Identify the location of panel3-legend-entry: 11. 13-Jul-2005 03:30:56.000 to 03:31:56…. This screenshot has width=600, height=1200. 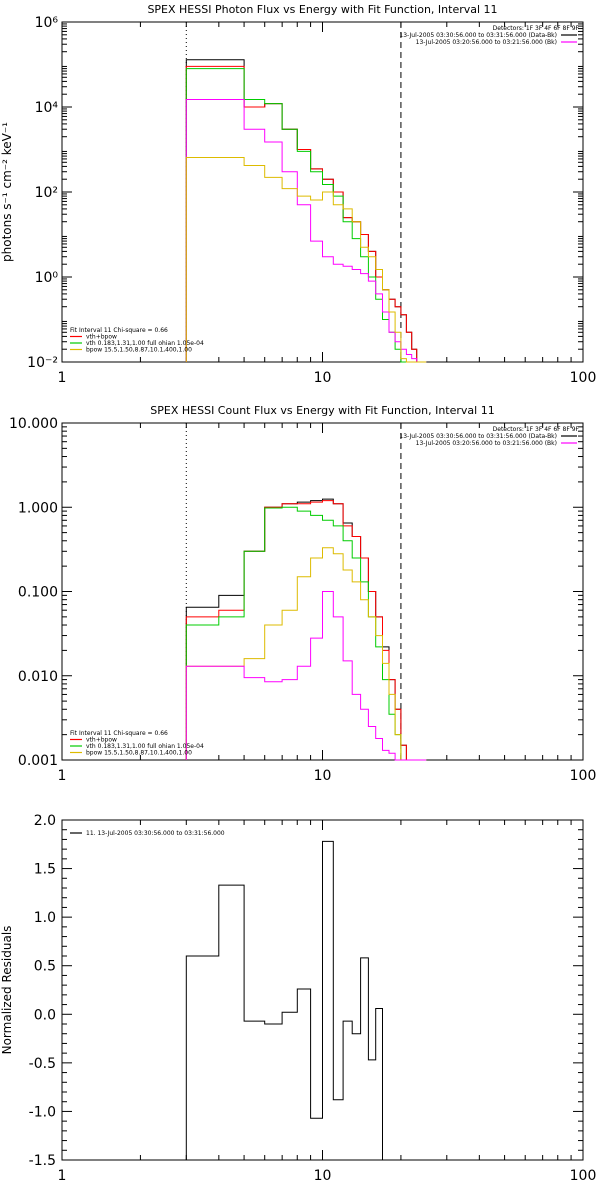
(155, 833).